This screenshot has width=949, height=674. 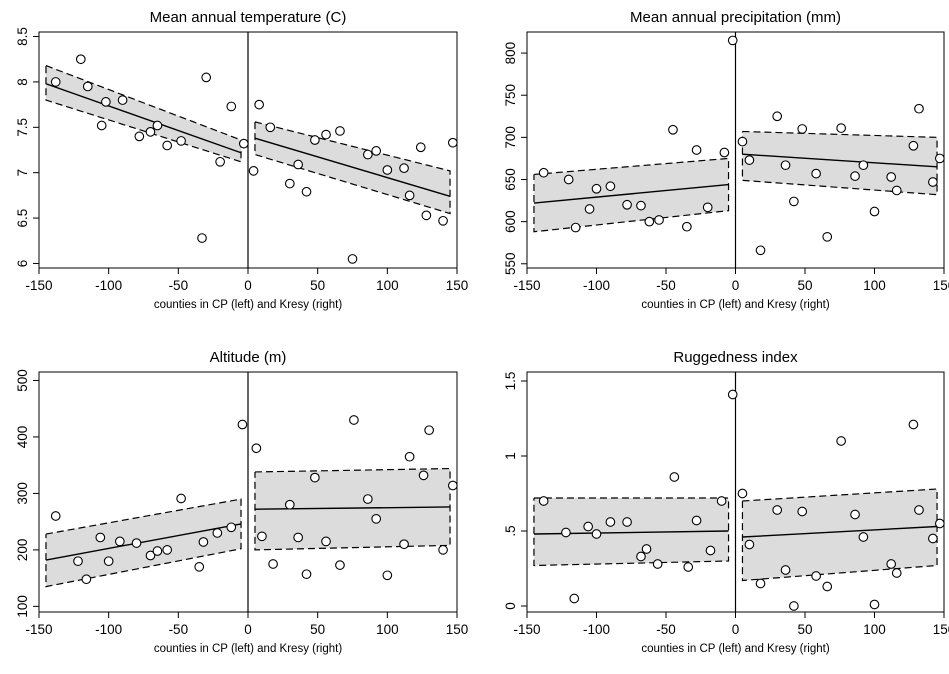 What do you see at coordinates (804, 285) in the screenshot?
I see `x-tick-label: 50` at bounding box center [804, 285].